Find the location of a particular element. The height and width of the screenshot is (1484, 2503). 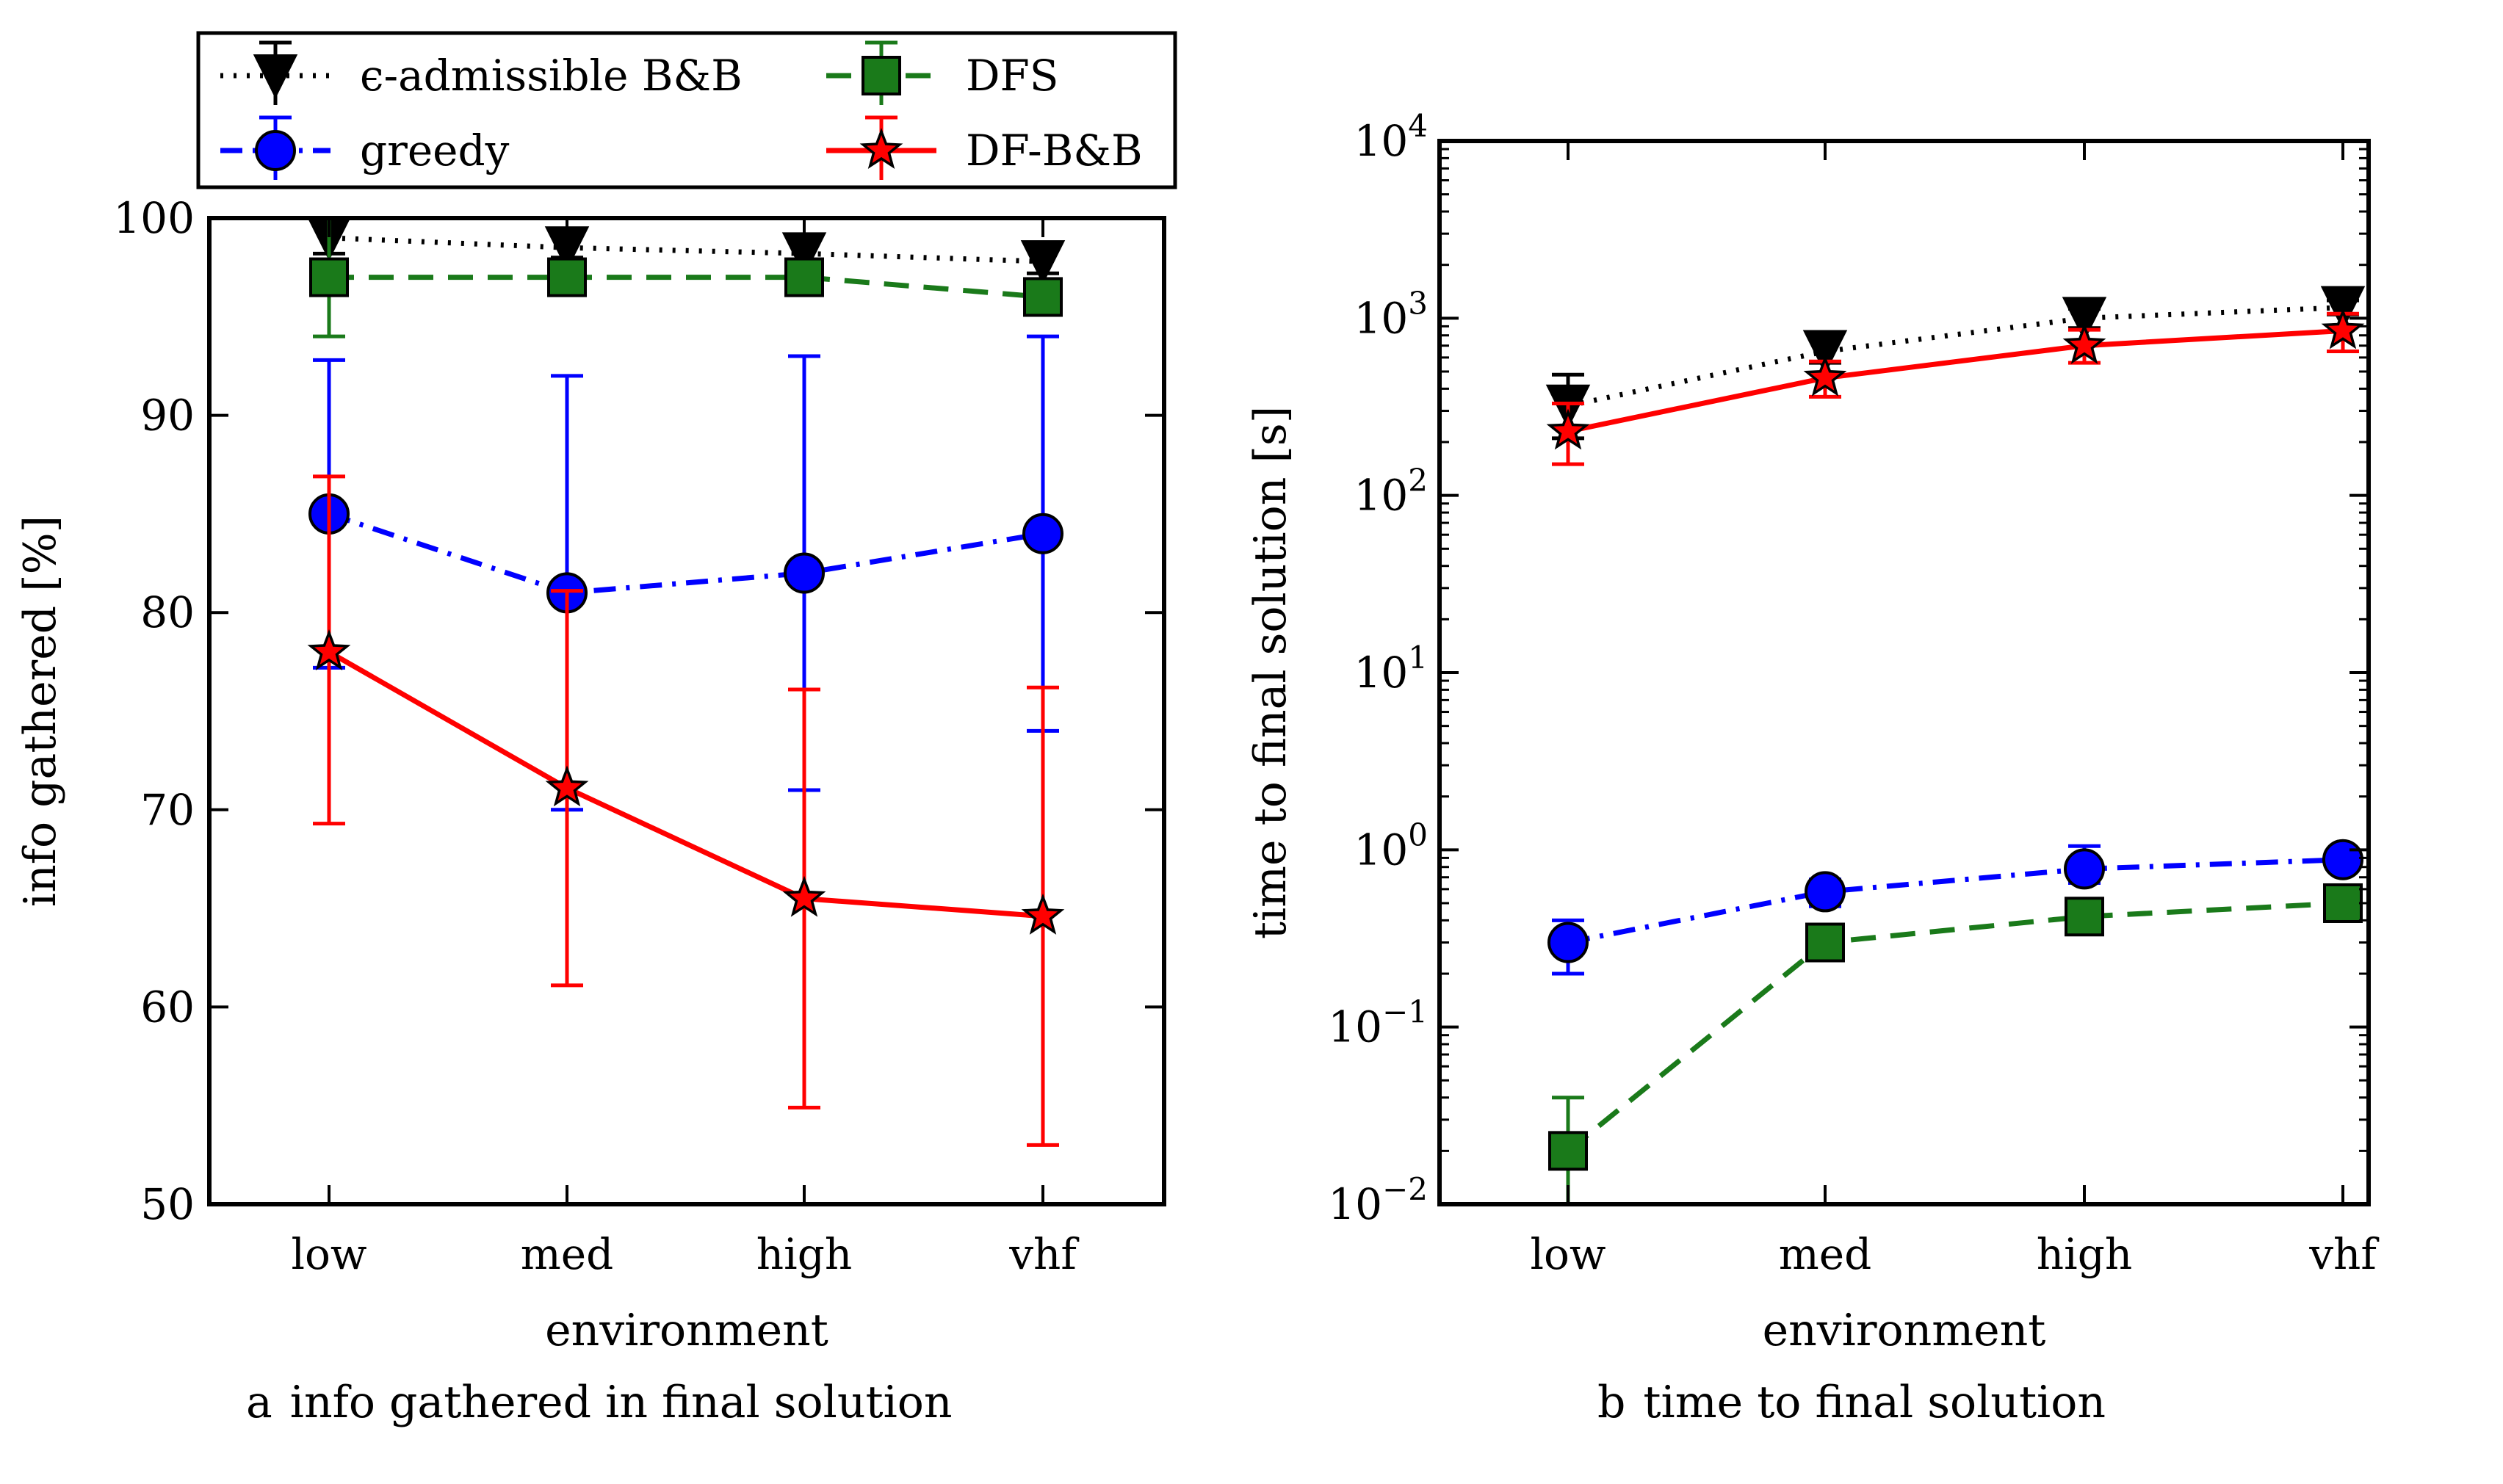

chart-b-y-tick-label: 10⁻² is located at coordinates (1378, 1200).